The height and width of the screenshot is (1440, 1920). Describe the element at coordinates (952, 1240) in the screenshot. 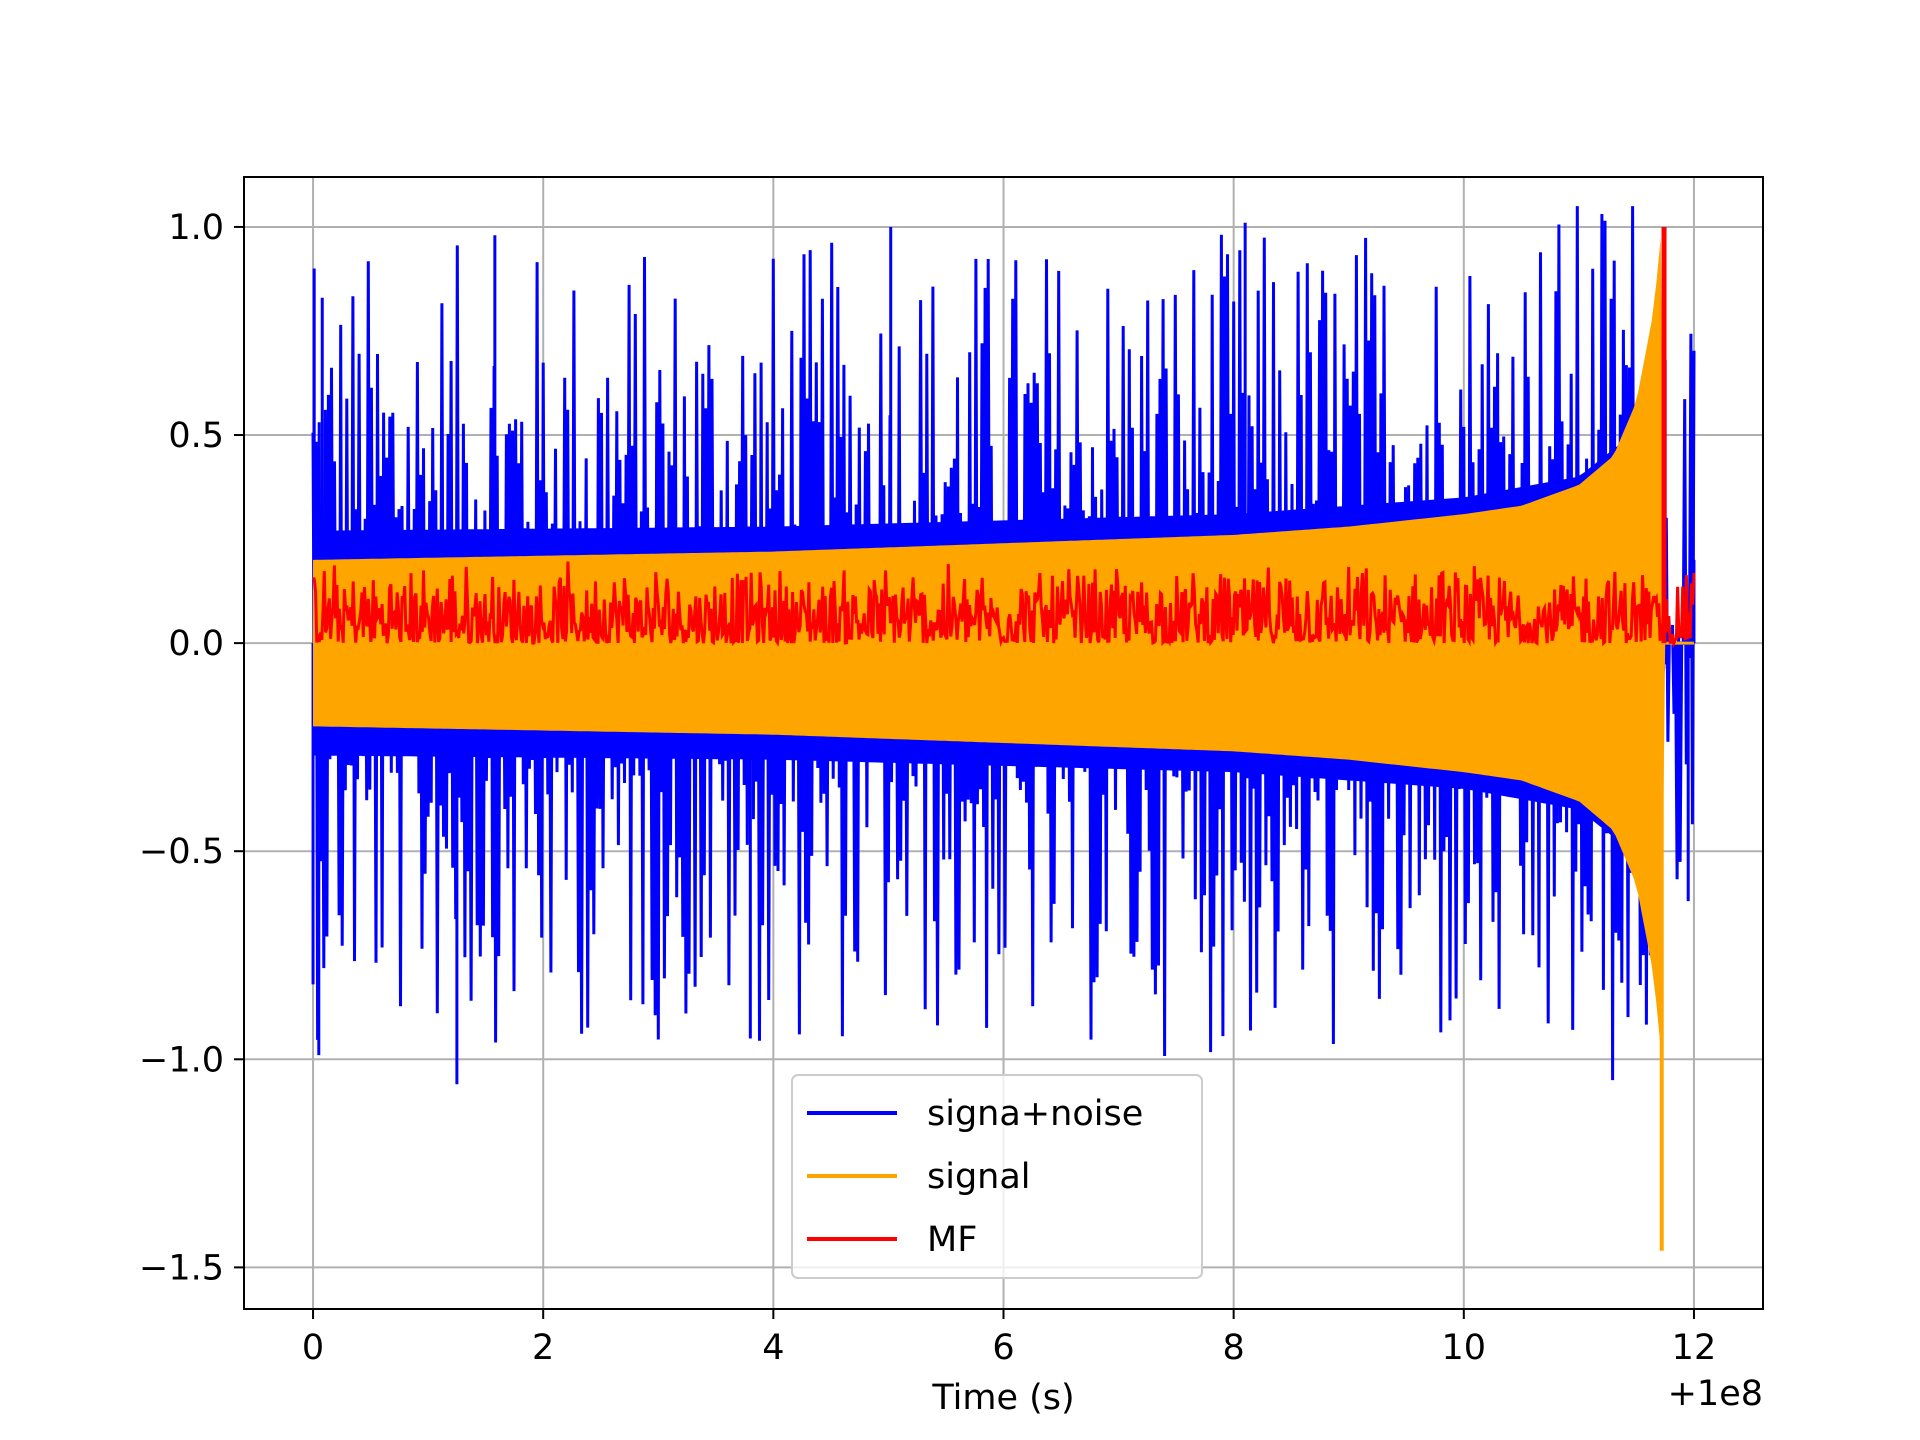

I see `legend-label: MF` at that location.